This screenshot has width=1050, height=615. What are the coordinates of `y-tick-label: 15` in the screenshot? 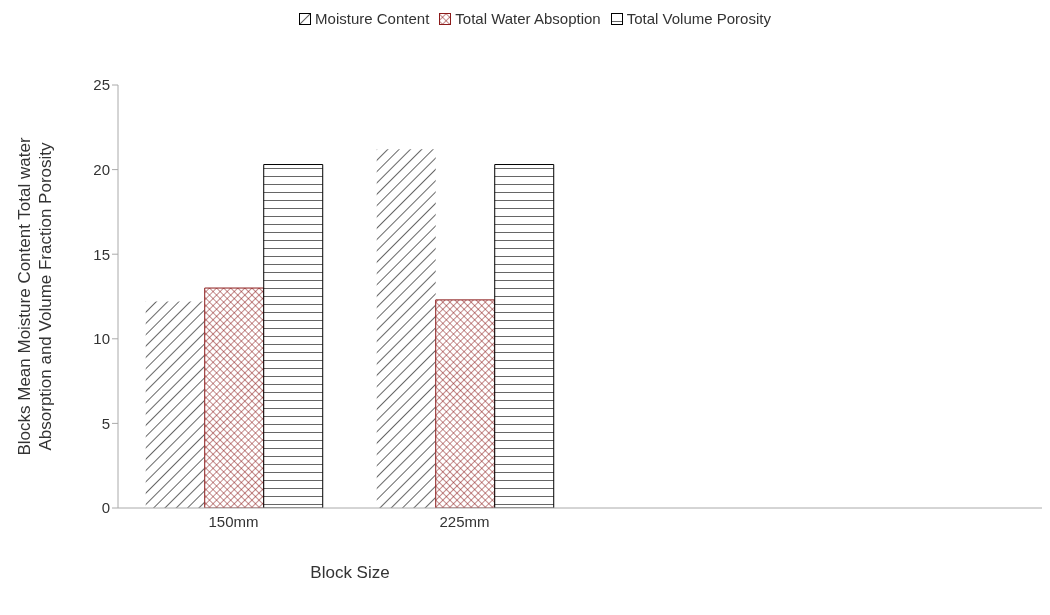 It's located at (101, 254).